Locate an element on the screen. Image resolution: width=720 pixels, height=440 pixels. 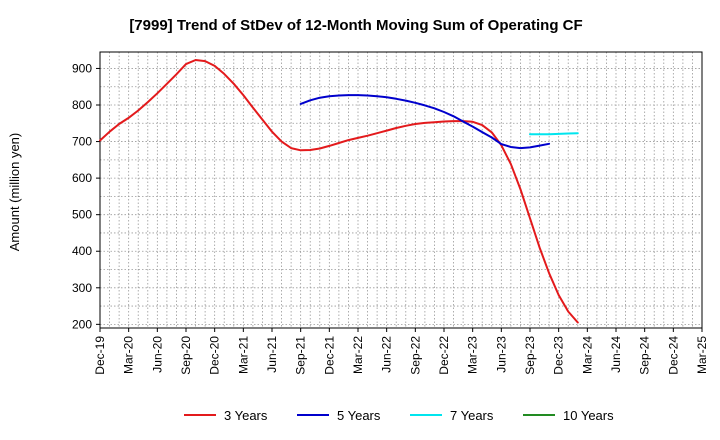
x-tick-label: Mar-22 is located at coordinates (358, 355).